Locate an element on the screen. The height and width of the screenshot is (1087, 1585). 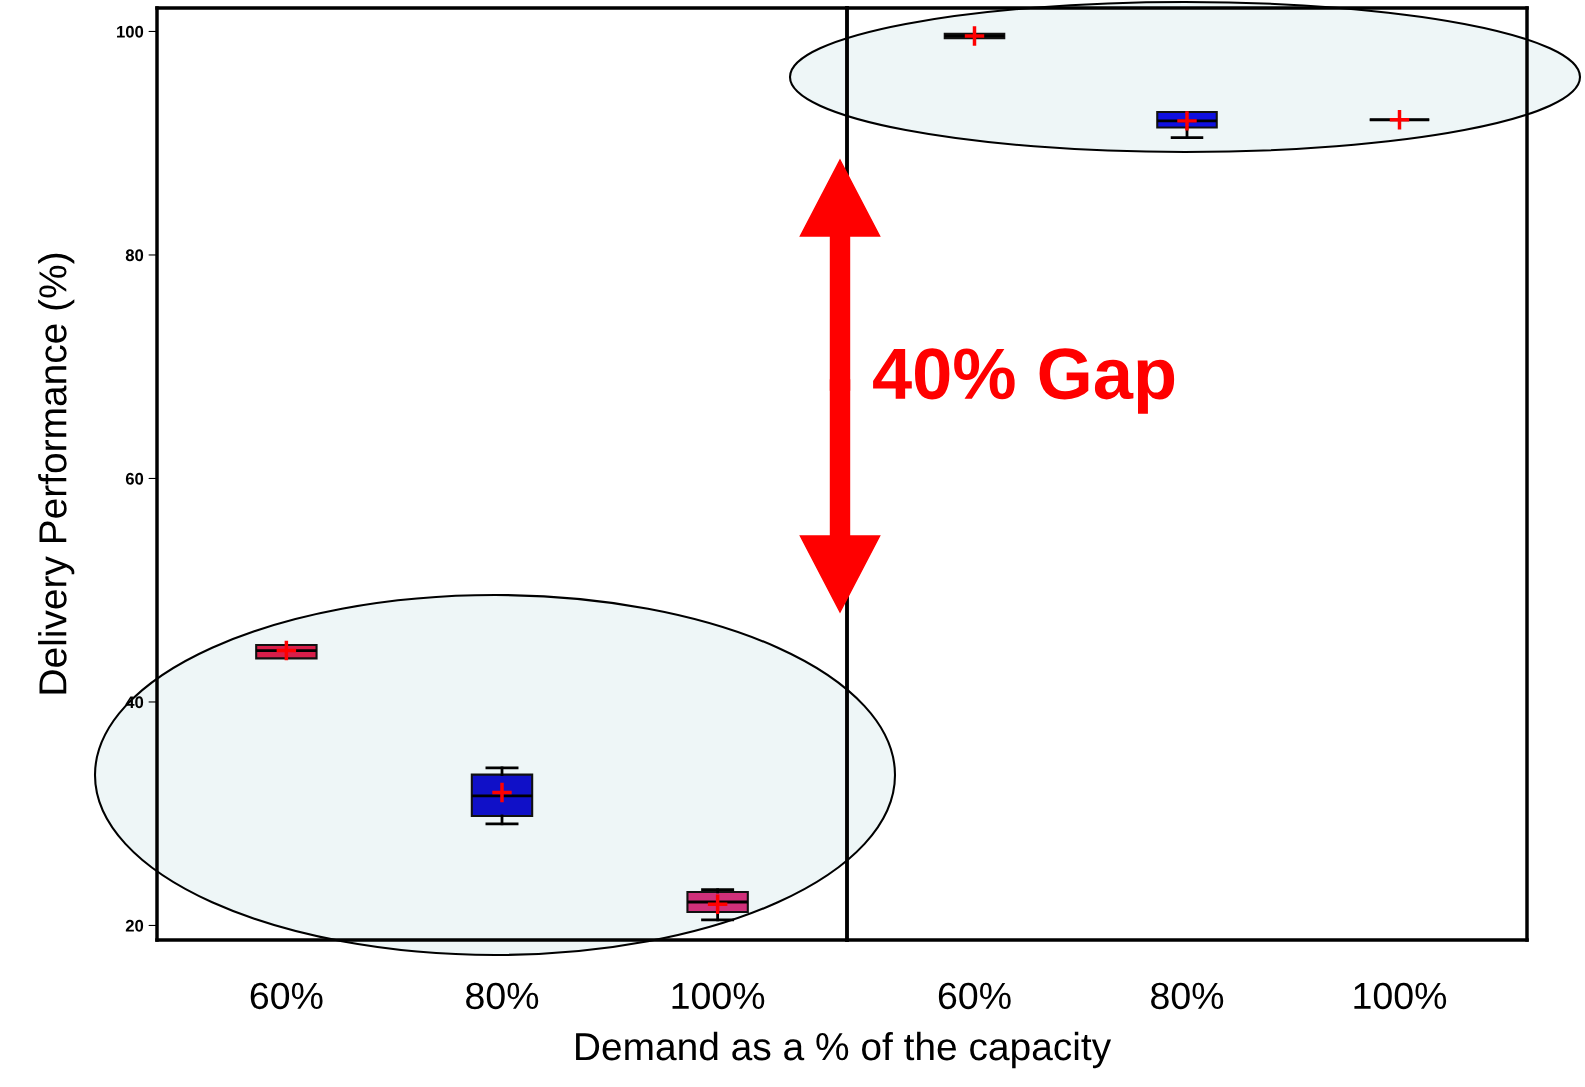
y-tick-label: 80 is located at coordinates (134, 255).